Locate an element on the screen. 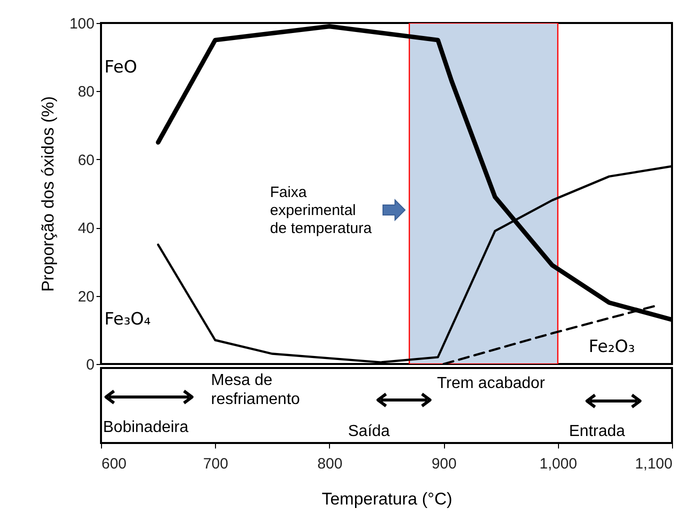 The image size is (699, 525). text: Saída is located at coordinates (369, 431).